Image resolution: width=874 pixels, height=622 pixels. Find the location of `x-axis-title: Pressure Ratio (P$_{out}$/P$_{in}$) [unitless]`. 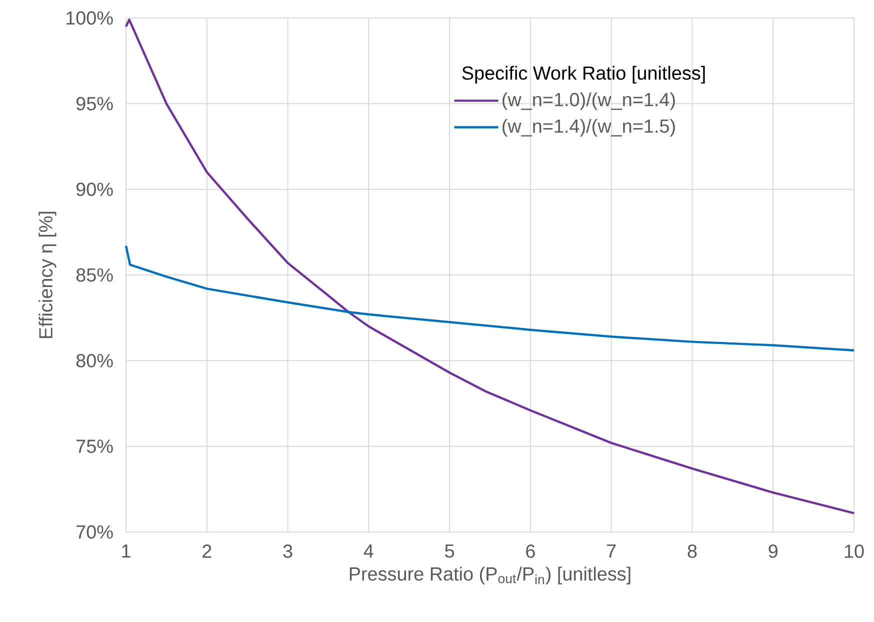

x-axis-title: Pressure Ratio (P$_{out}$/P$_{in}$) [unitless] is located at coordinates (490, 575).